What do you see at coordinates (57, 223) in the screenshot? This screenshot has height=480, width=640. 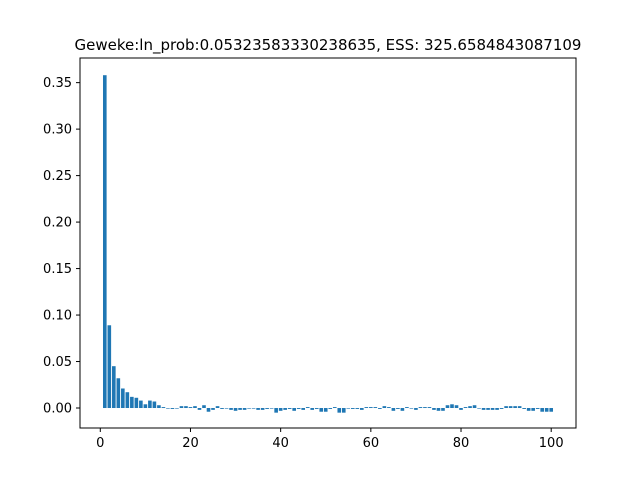 I see `y-tick-label: 0.20` at bounding box center [57, 223].